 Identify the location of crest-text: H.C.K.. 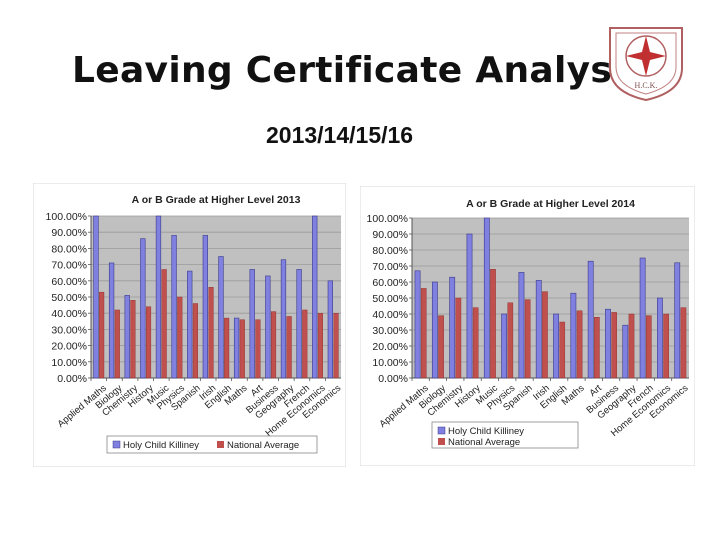
(646, 85).